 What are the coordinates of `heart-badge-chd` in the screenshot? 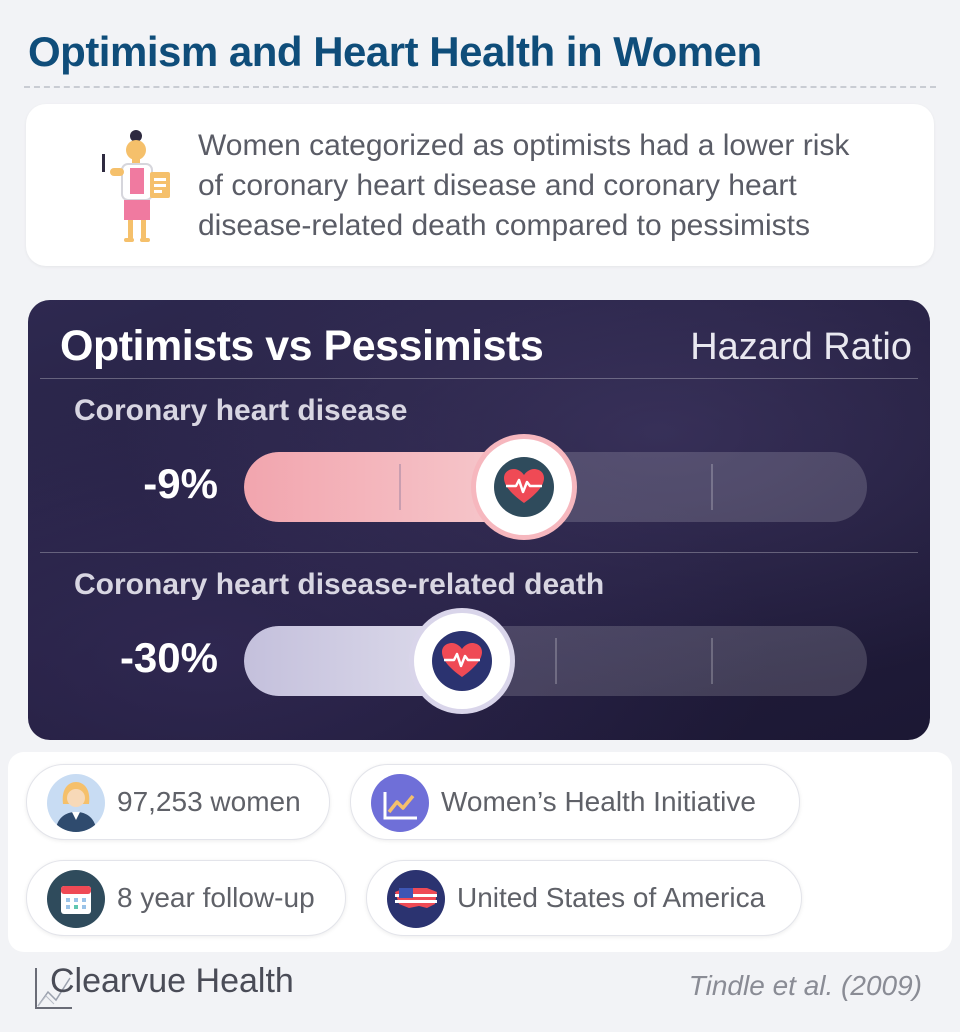 It's located at (524, 487).